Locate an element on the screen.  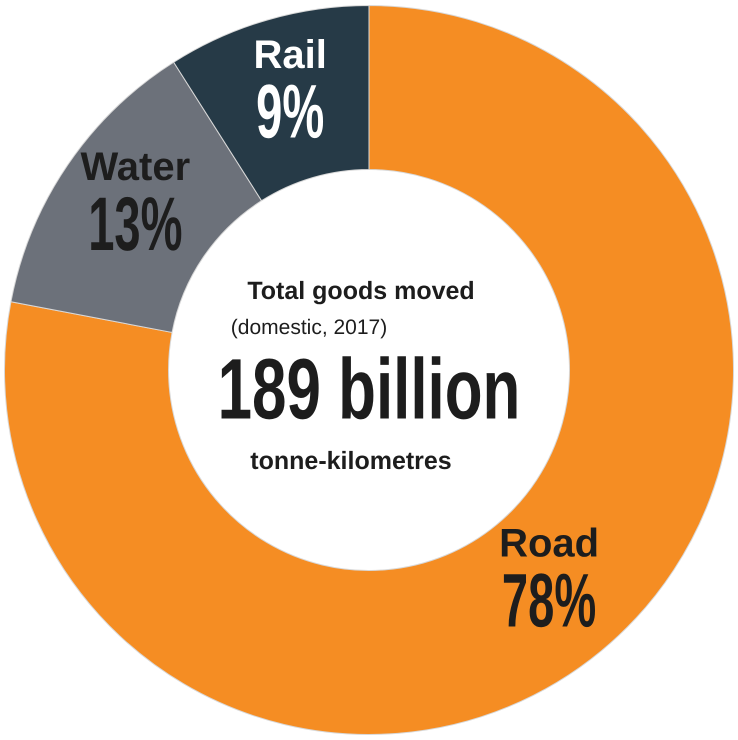
text: Total goods moved is located at coordinates (361, 290).